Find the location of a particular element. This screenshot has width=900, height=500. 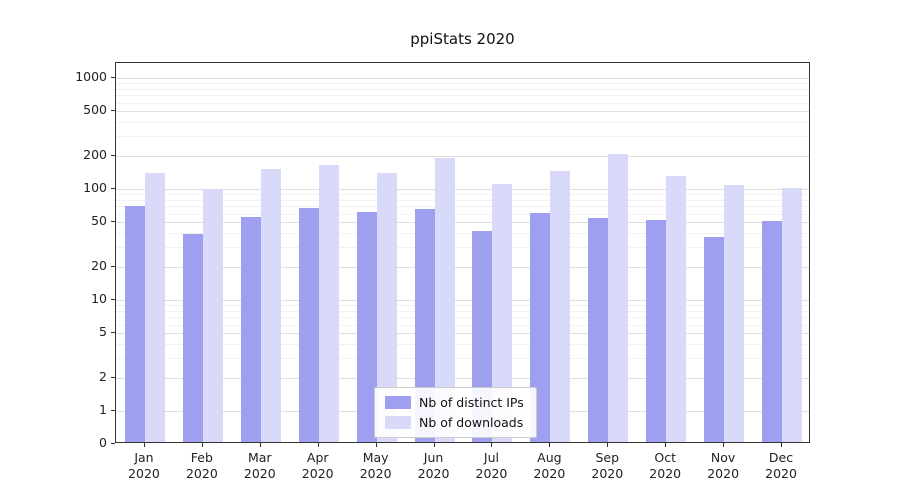

y-tick-label: 100 is located at coordinates (95, 187).